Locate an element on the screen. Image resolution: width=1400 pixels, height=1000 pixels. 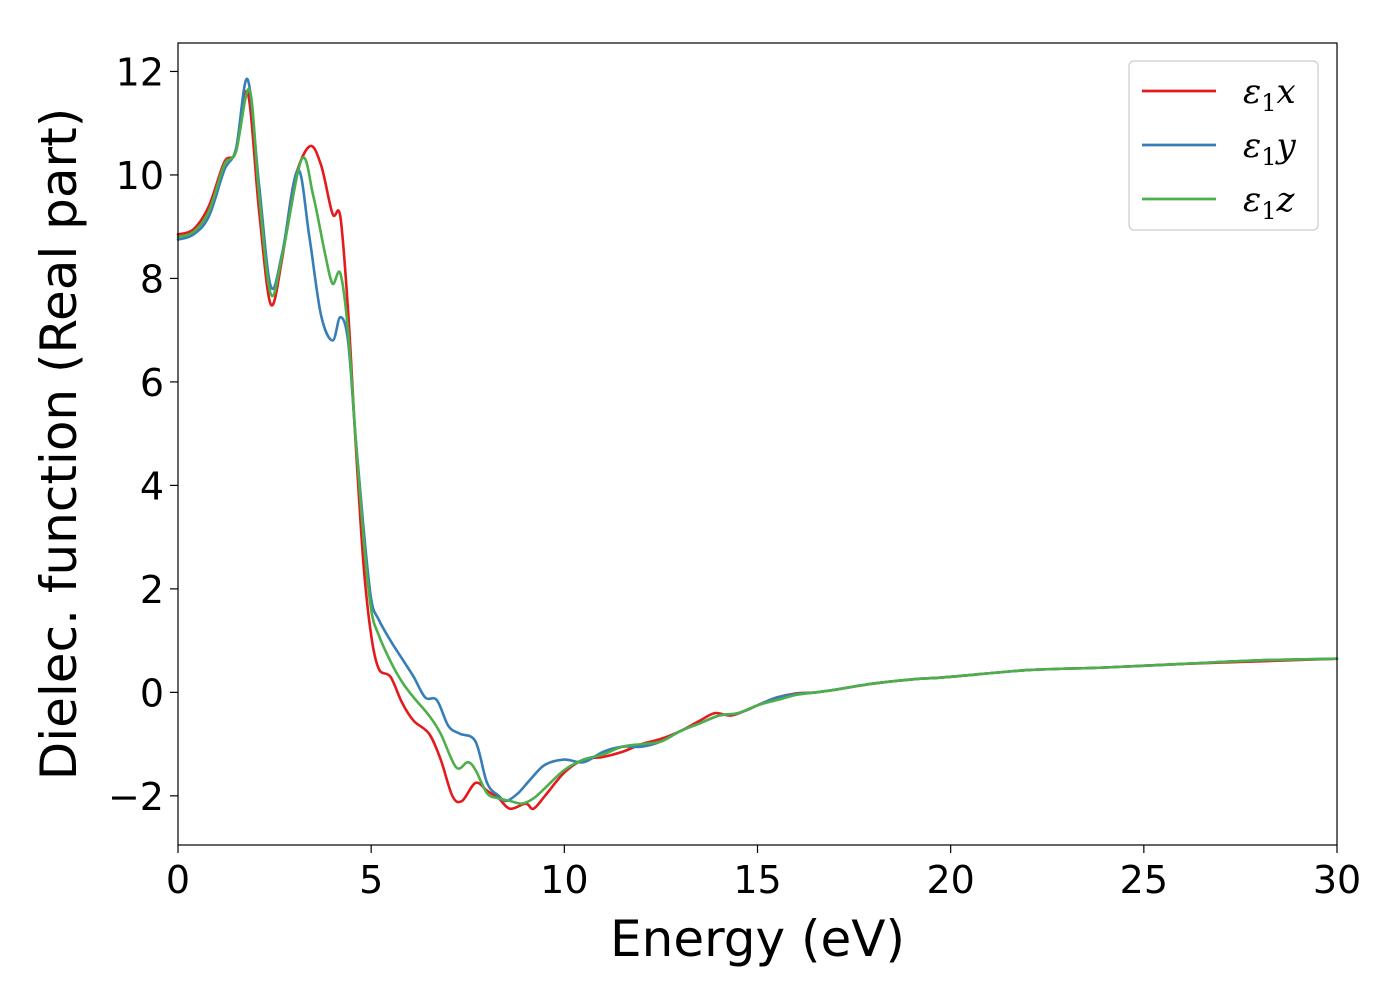
legend-entry-x: ε1x is located at coordinates (1269, 94).